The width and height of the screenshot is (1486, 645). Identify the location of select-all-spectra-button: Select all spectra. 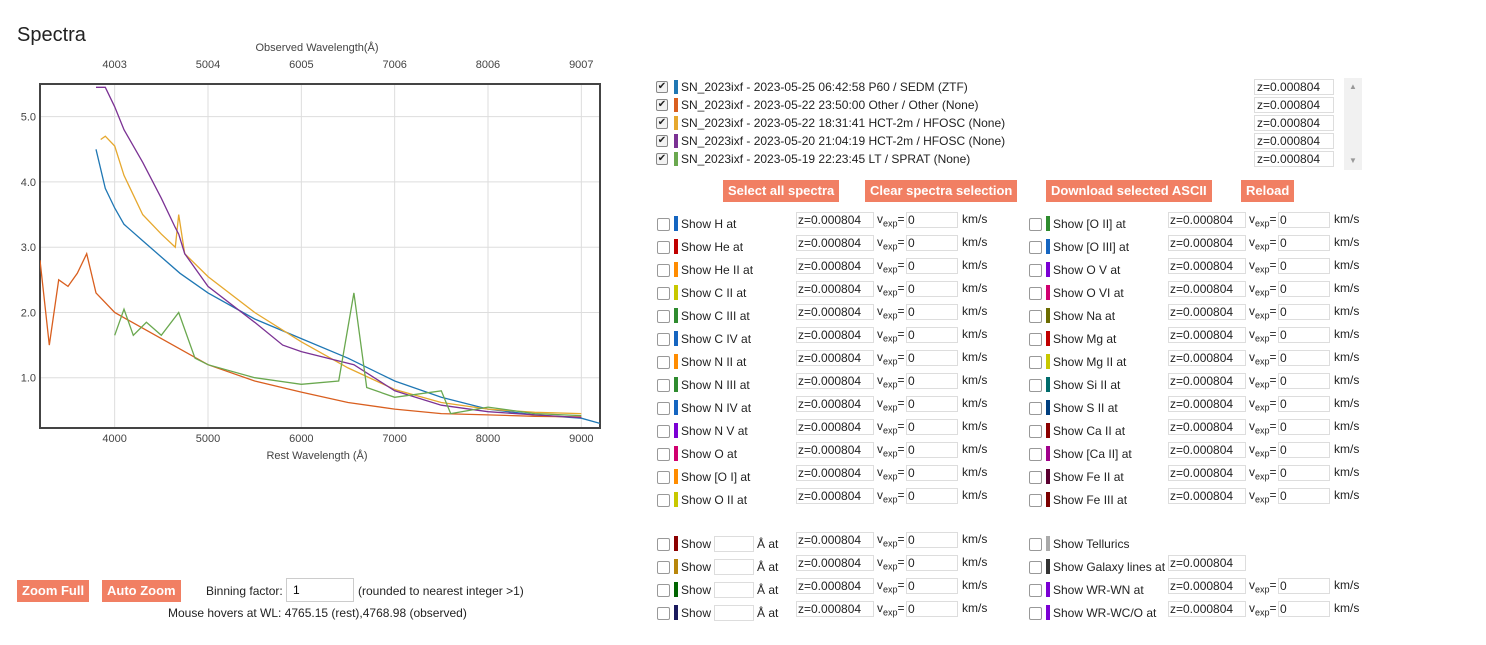
(781, 191).